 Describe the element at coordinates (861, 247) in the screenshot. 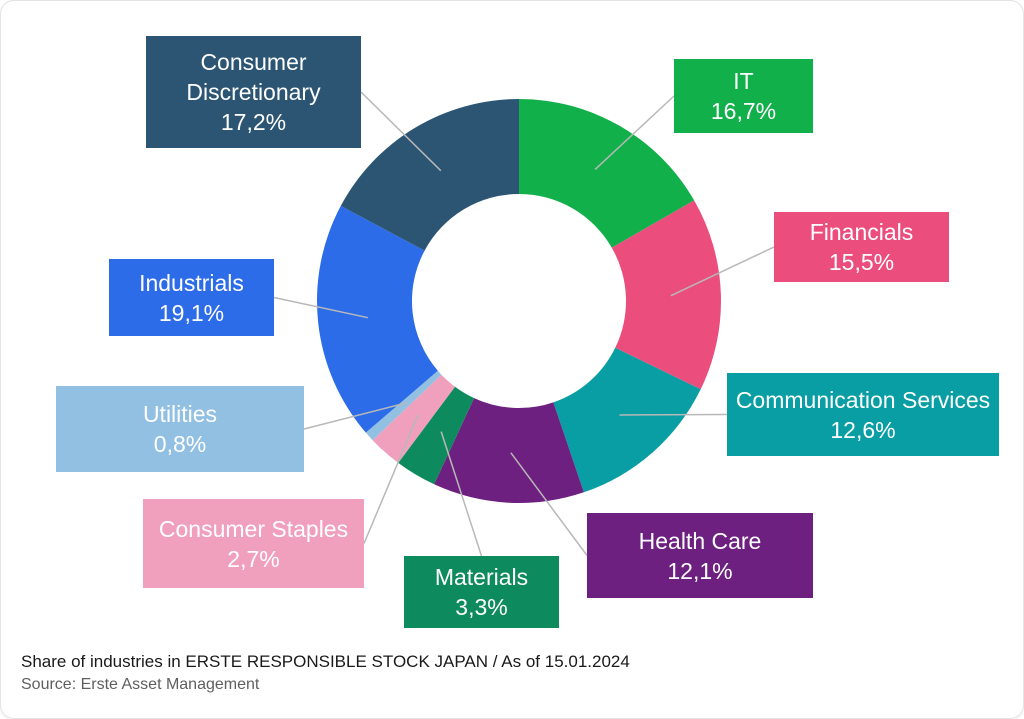

I see `callout-financials: Financials 15,5%` at that location.